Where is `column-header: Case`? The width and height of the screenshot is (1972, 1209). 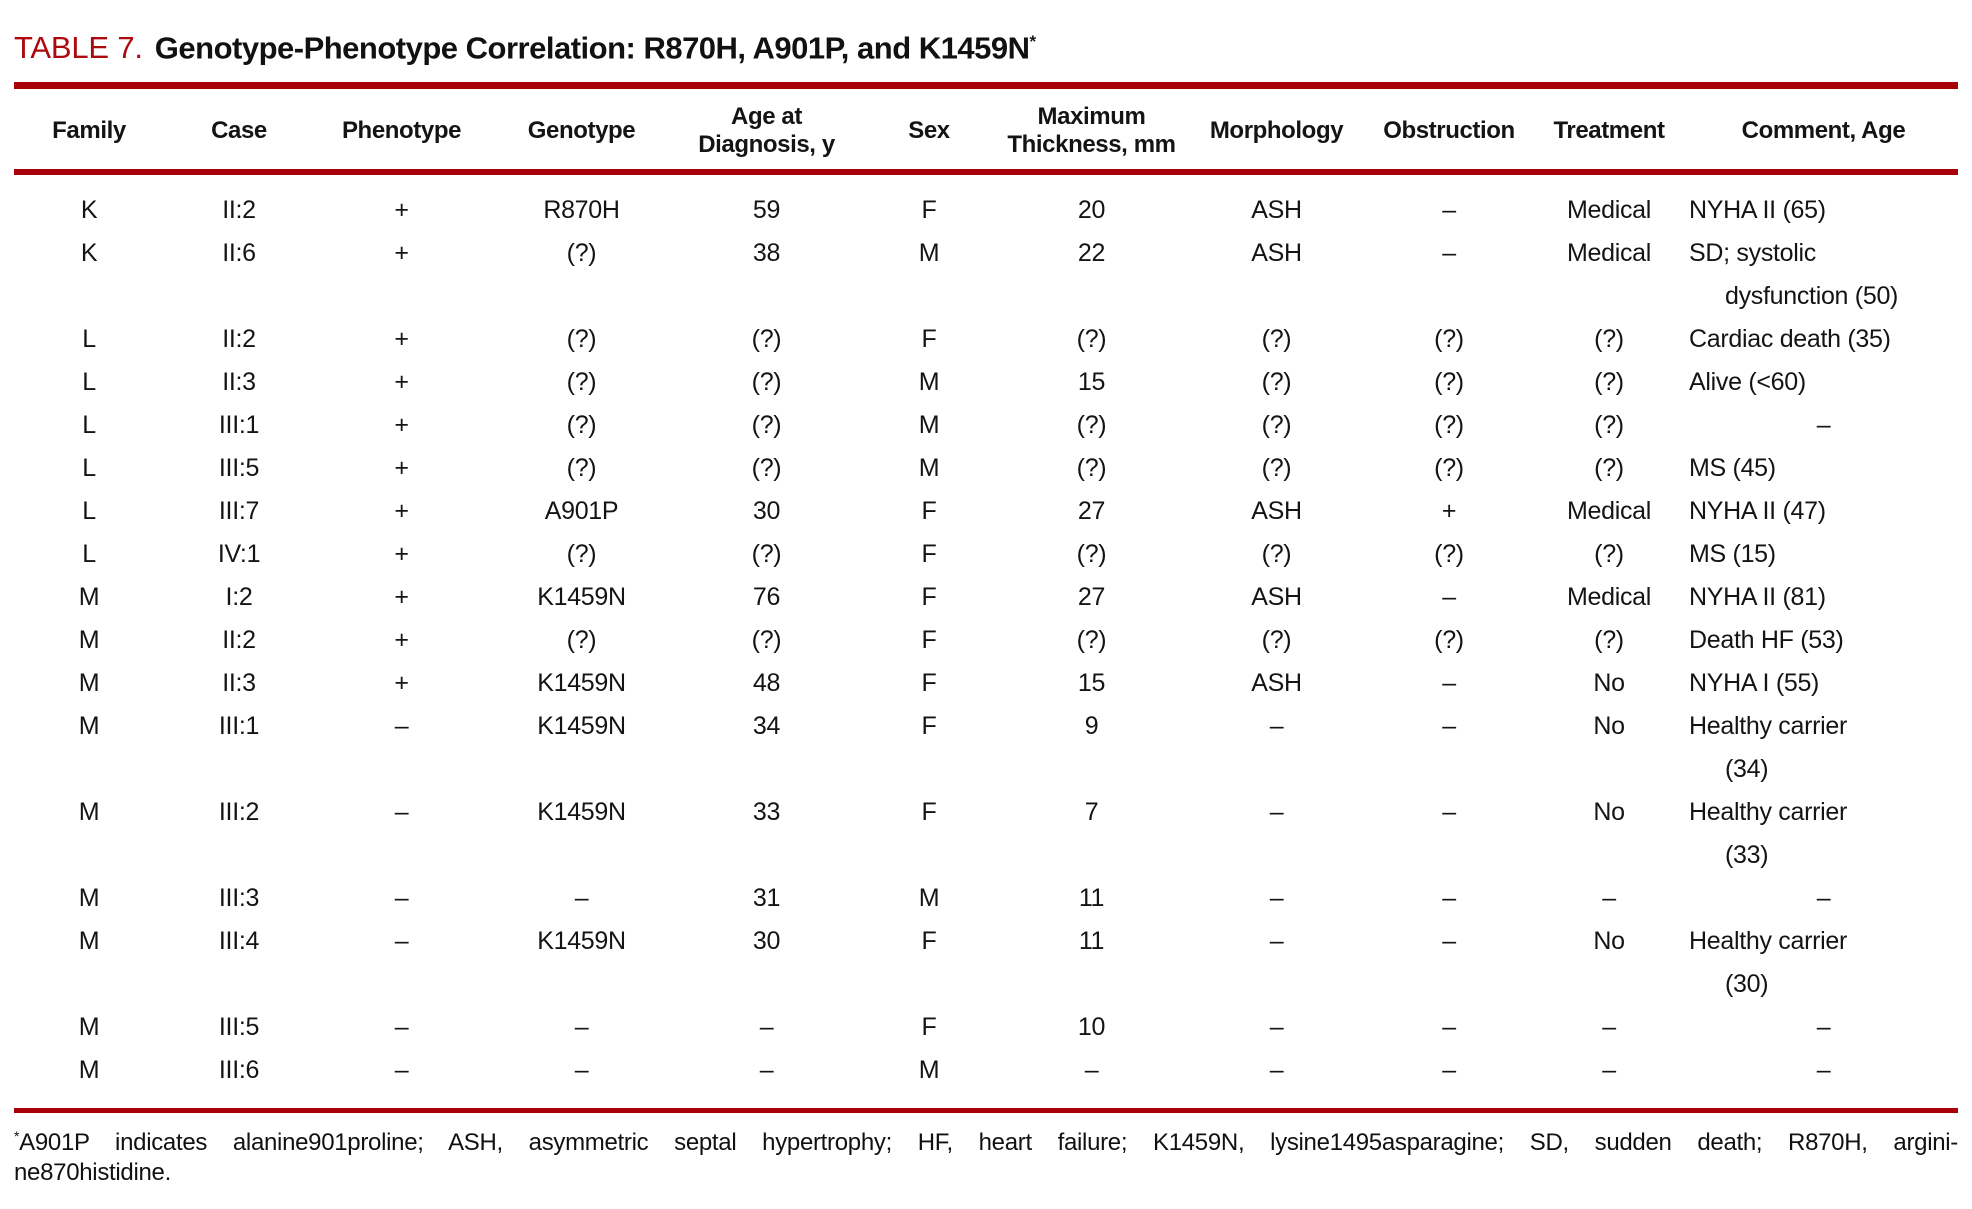 column-header: Case is located at coordinates (239, 132).